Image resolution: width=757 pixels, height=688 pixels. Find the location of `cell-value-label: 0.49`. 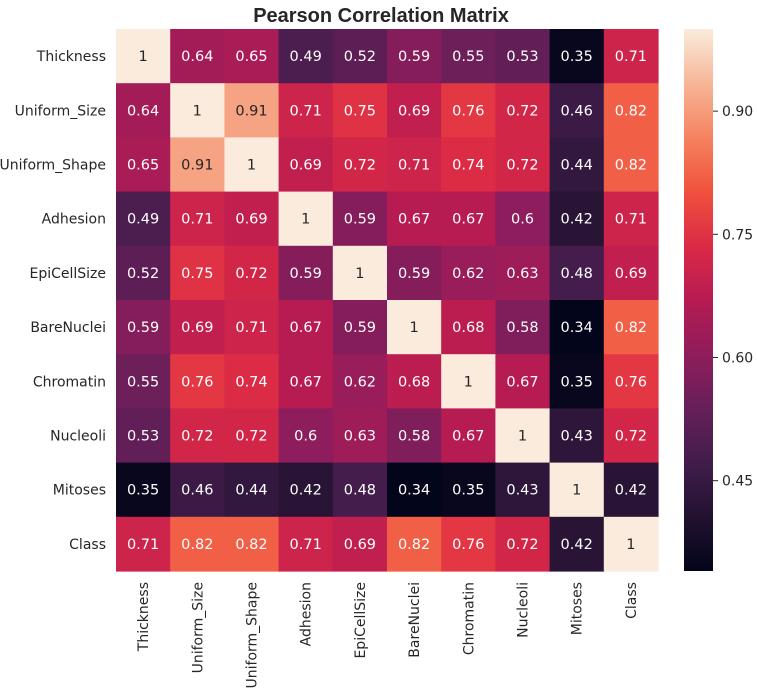

cell-value-label: 0.49 is located at coordinates (306, 57).